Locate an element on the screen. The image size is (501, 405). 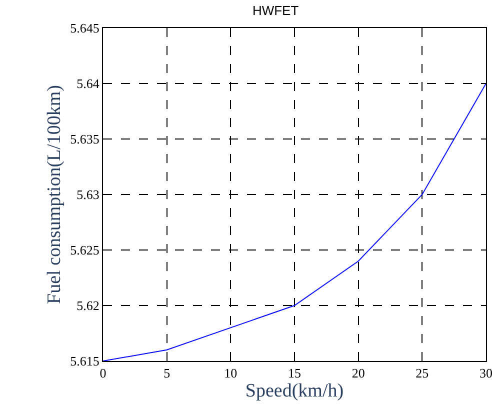
x-tick-label: 20 is located at coordinates (358, 373).